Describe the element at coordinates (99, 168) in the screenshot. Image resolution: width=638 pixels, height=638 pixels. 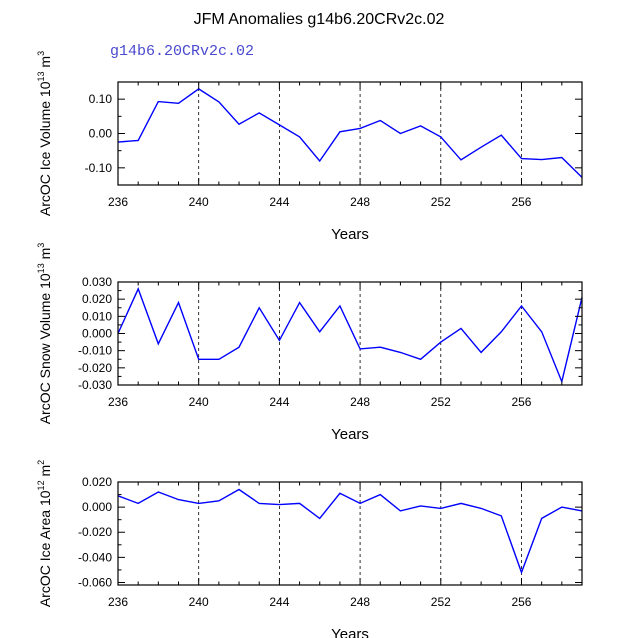
I see `y-tick-label: -0.10` at that location.